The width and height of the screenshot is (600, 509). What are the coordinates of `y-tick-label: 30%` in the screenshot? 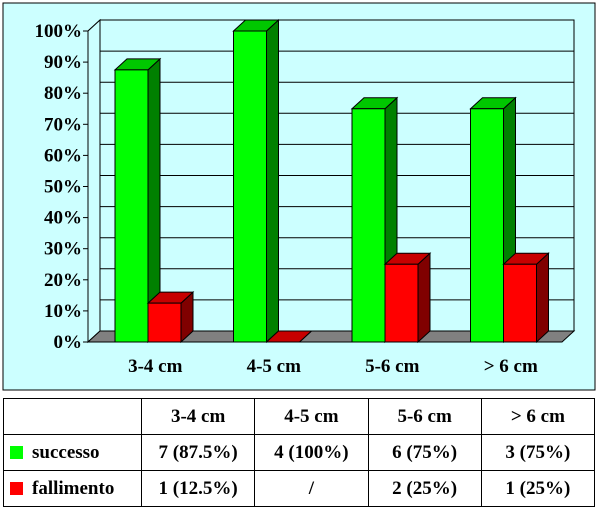 It's located at (63, 249).